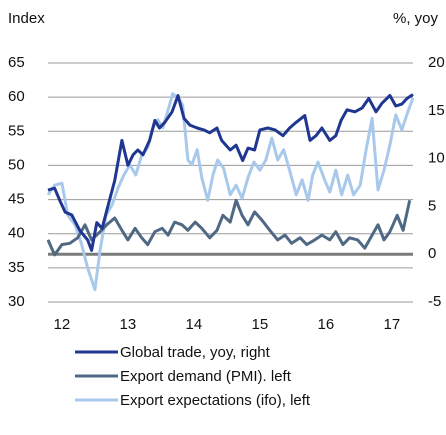 This screenshot has width=446, height=435. What do you see at coordinates (195, 352) in the screenshot?
I see `legend-label: Global trade, yoy, right` at bounding box center [195, 352].